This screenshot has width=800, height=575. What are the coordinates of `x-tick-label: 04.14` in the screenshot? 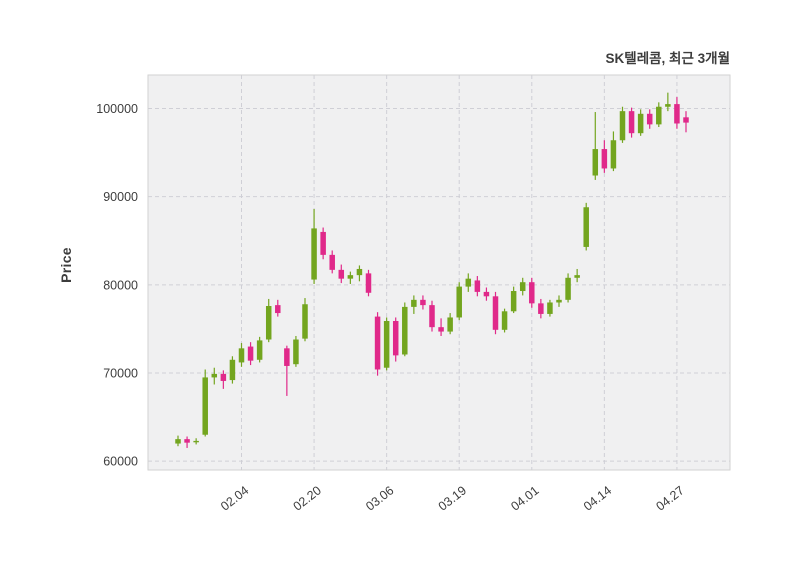 It's located at (597, 498).